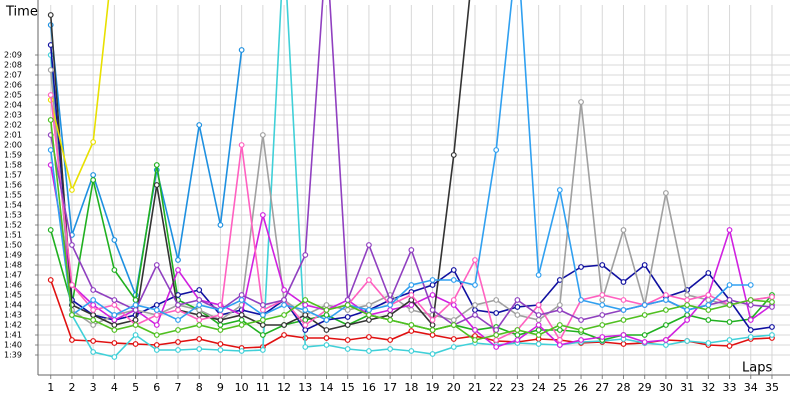 Image resolution: width=800 pixels, height=400 pixels. What do you see at coordinates (13, 235) in the screenshot?
I see `y-tick-label: 1:51` at bounding box center [13, 235].